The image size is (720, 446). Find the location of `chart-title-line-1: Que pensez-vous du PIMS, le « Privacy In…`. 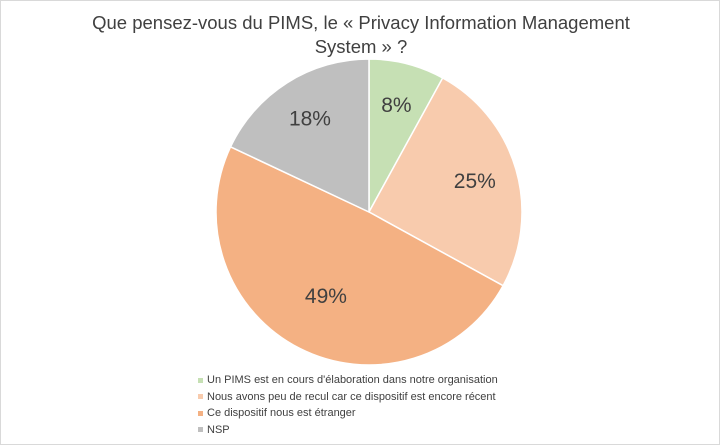

chart-title-line-1: Que pensez-vous du PIMS, le « Privacy In… is located at coordinates (361, 22).